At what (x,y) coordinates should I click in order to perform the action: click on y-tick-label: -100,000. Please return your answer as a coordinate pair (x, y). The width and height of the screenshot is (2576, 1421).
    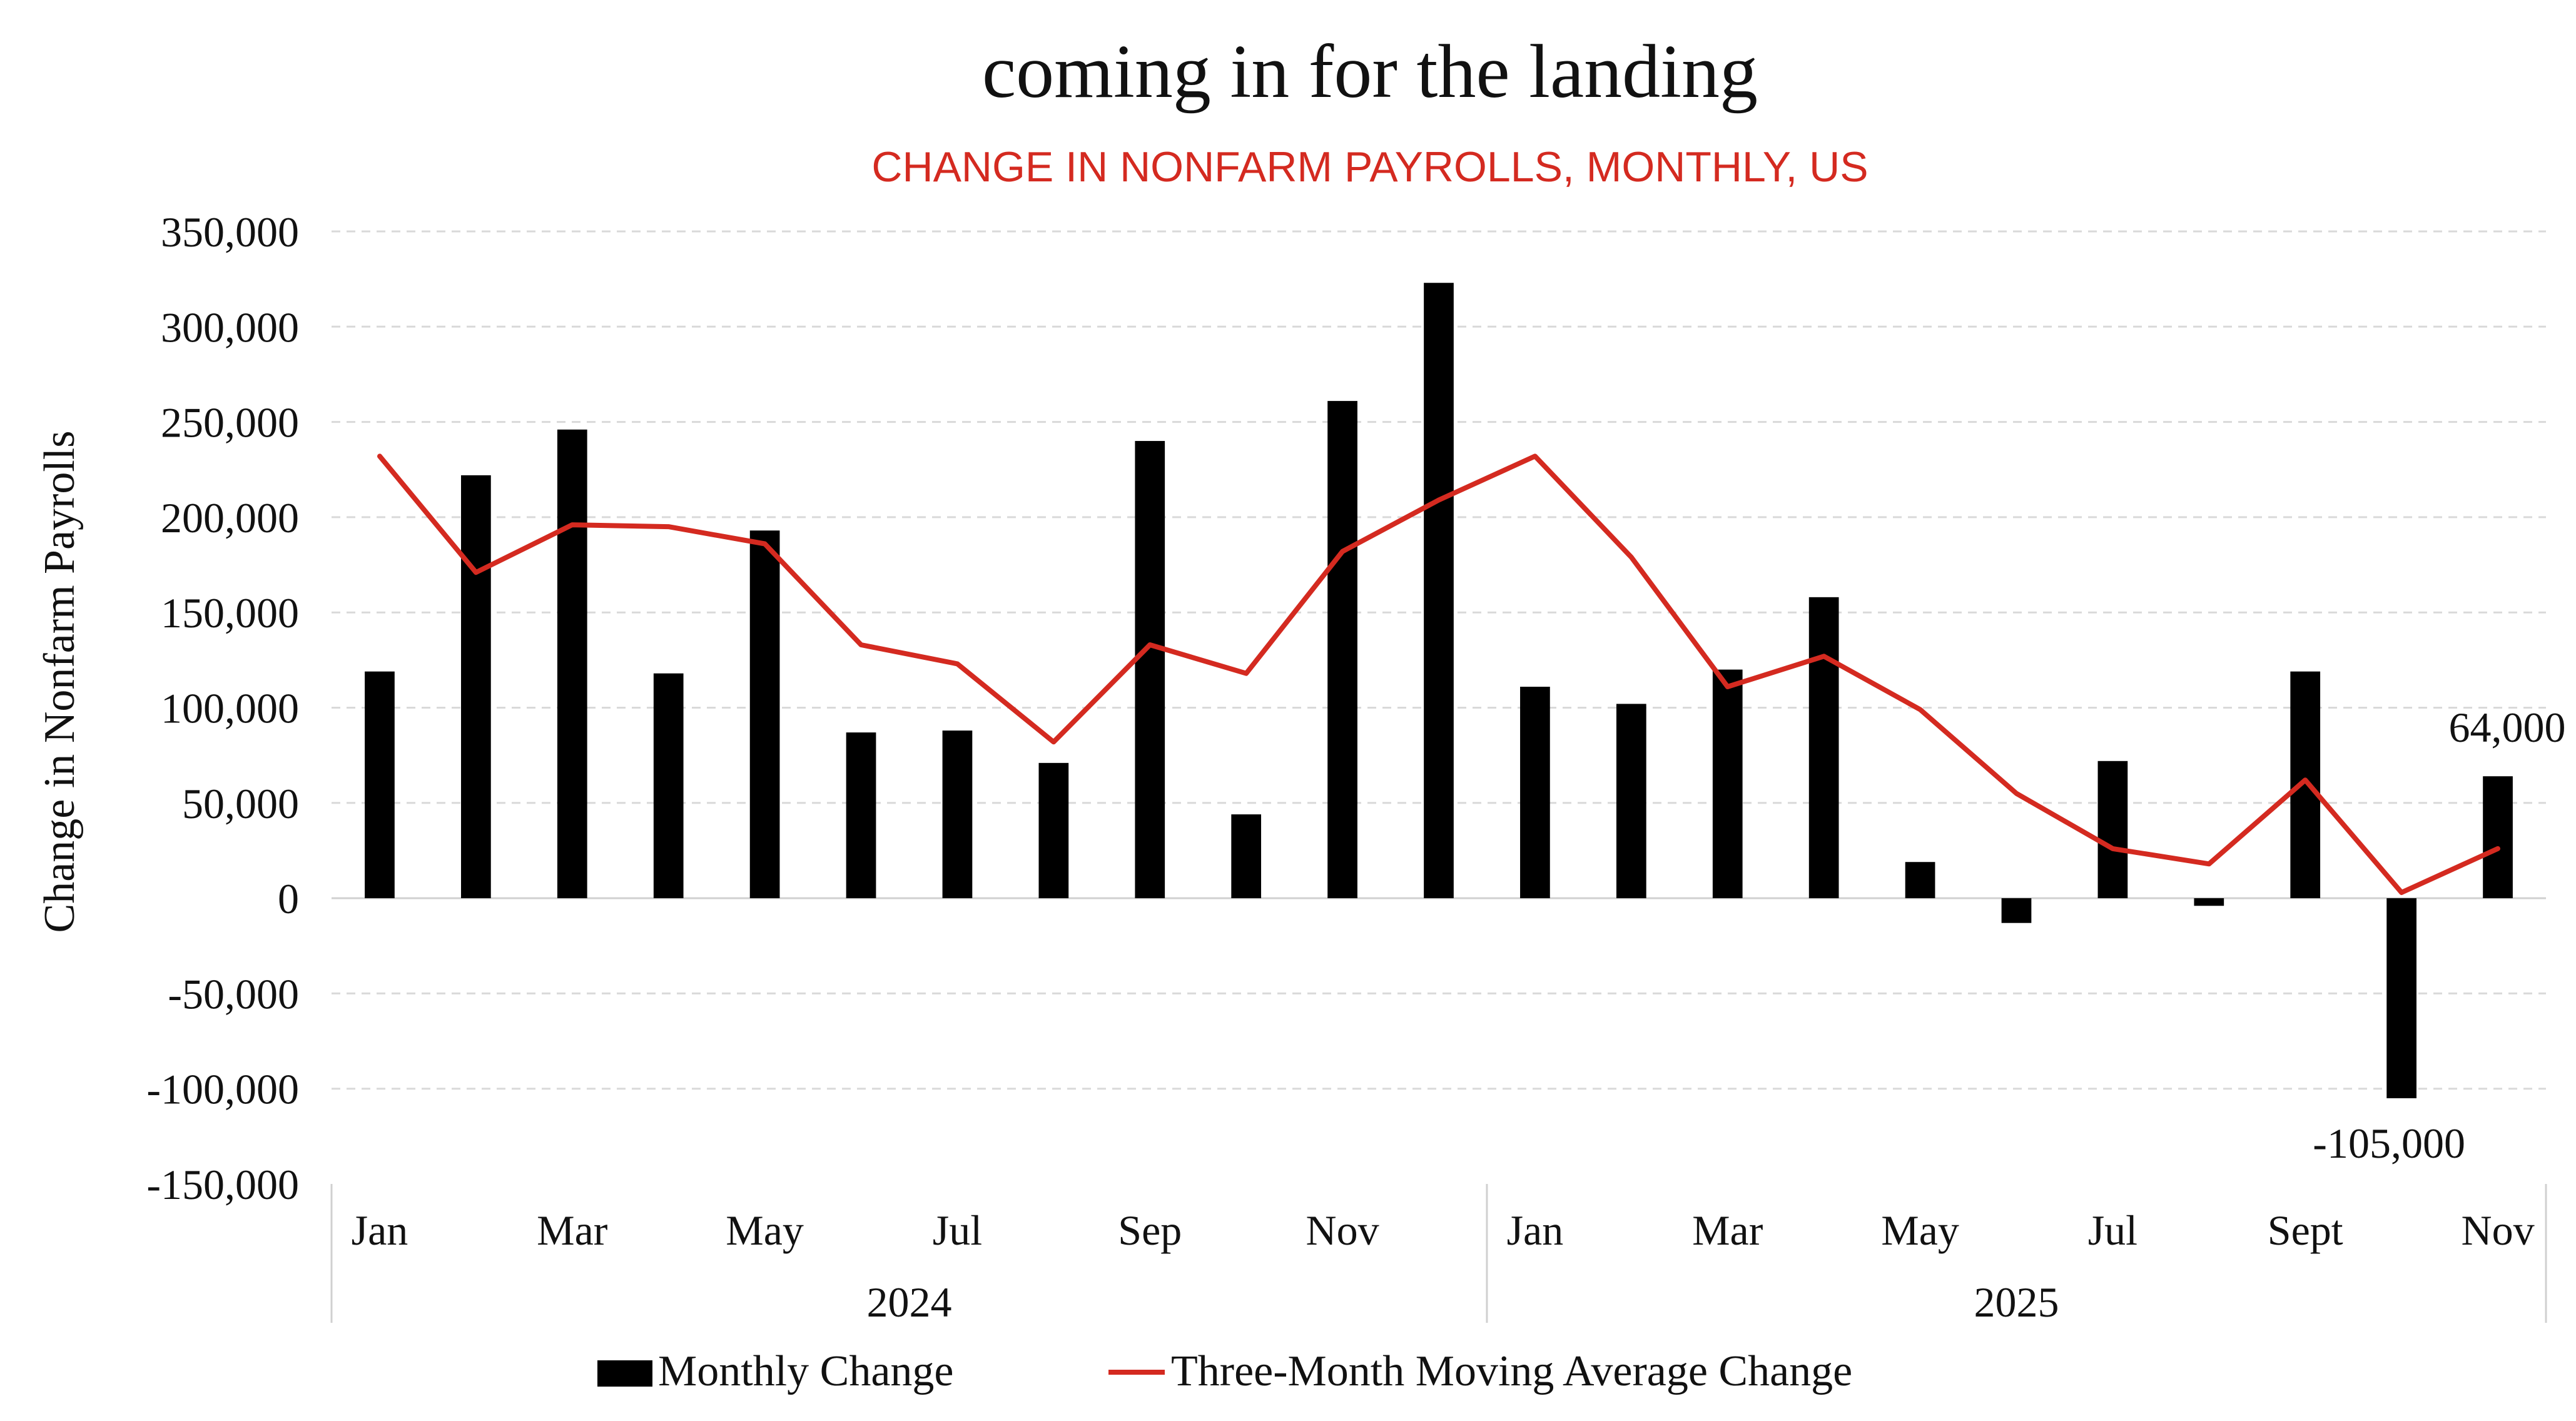
    Looking at the image, I should click on (222, 1089).